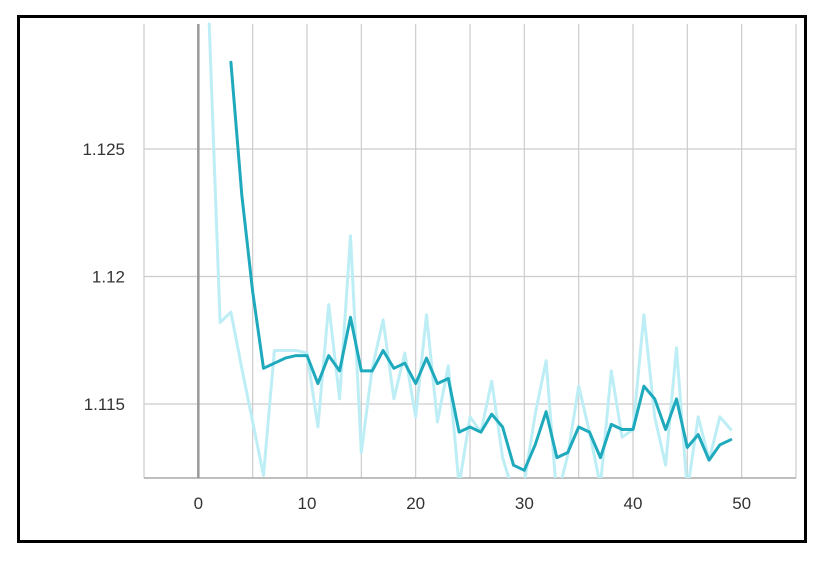  I want to click on y-tick-label: 1.125, so click(103, 149).